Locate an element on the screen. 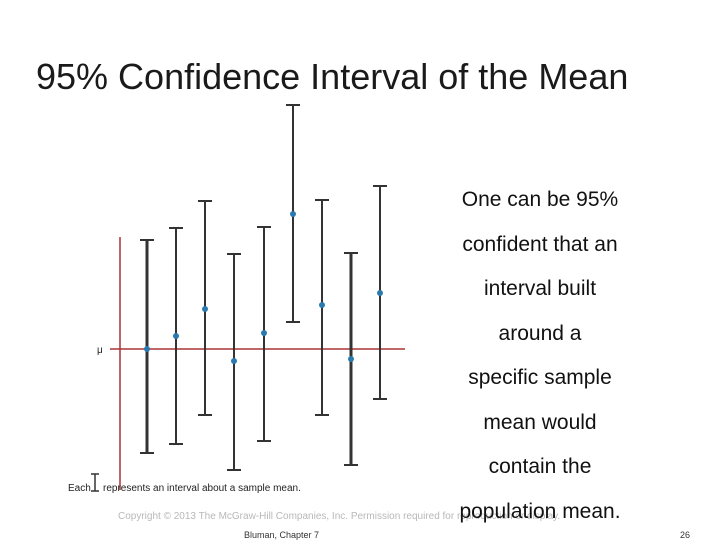  body-line: population mean. is located at coordinates (540, 511).